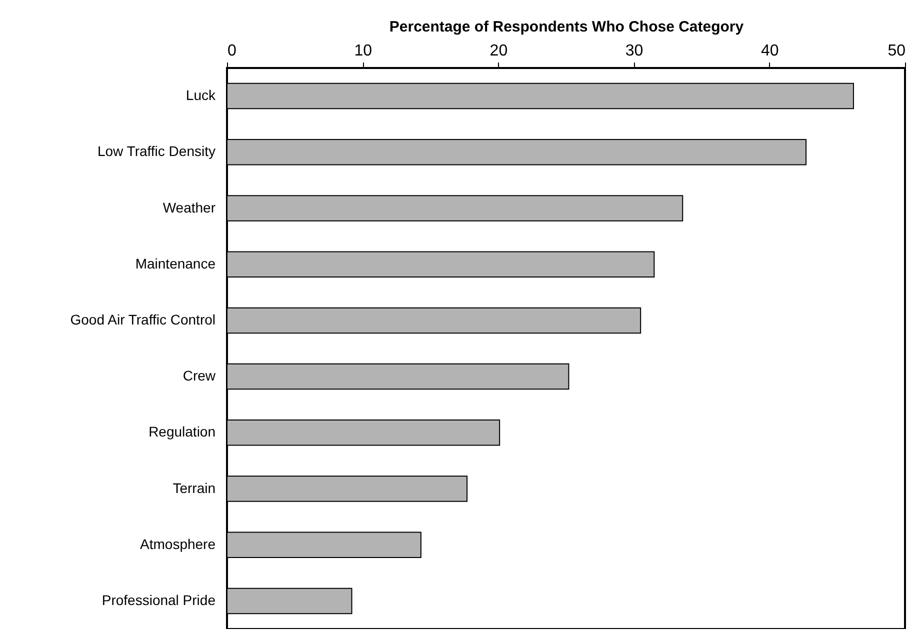 This screenshot has width=916, height=631. I want to click on x-tick-label: 10, so click(363, 51).